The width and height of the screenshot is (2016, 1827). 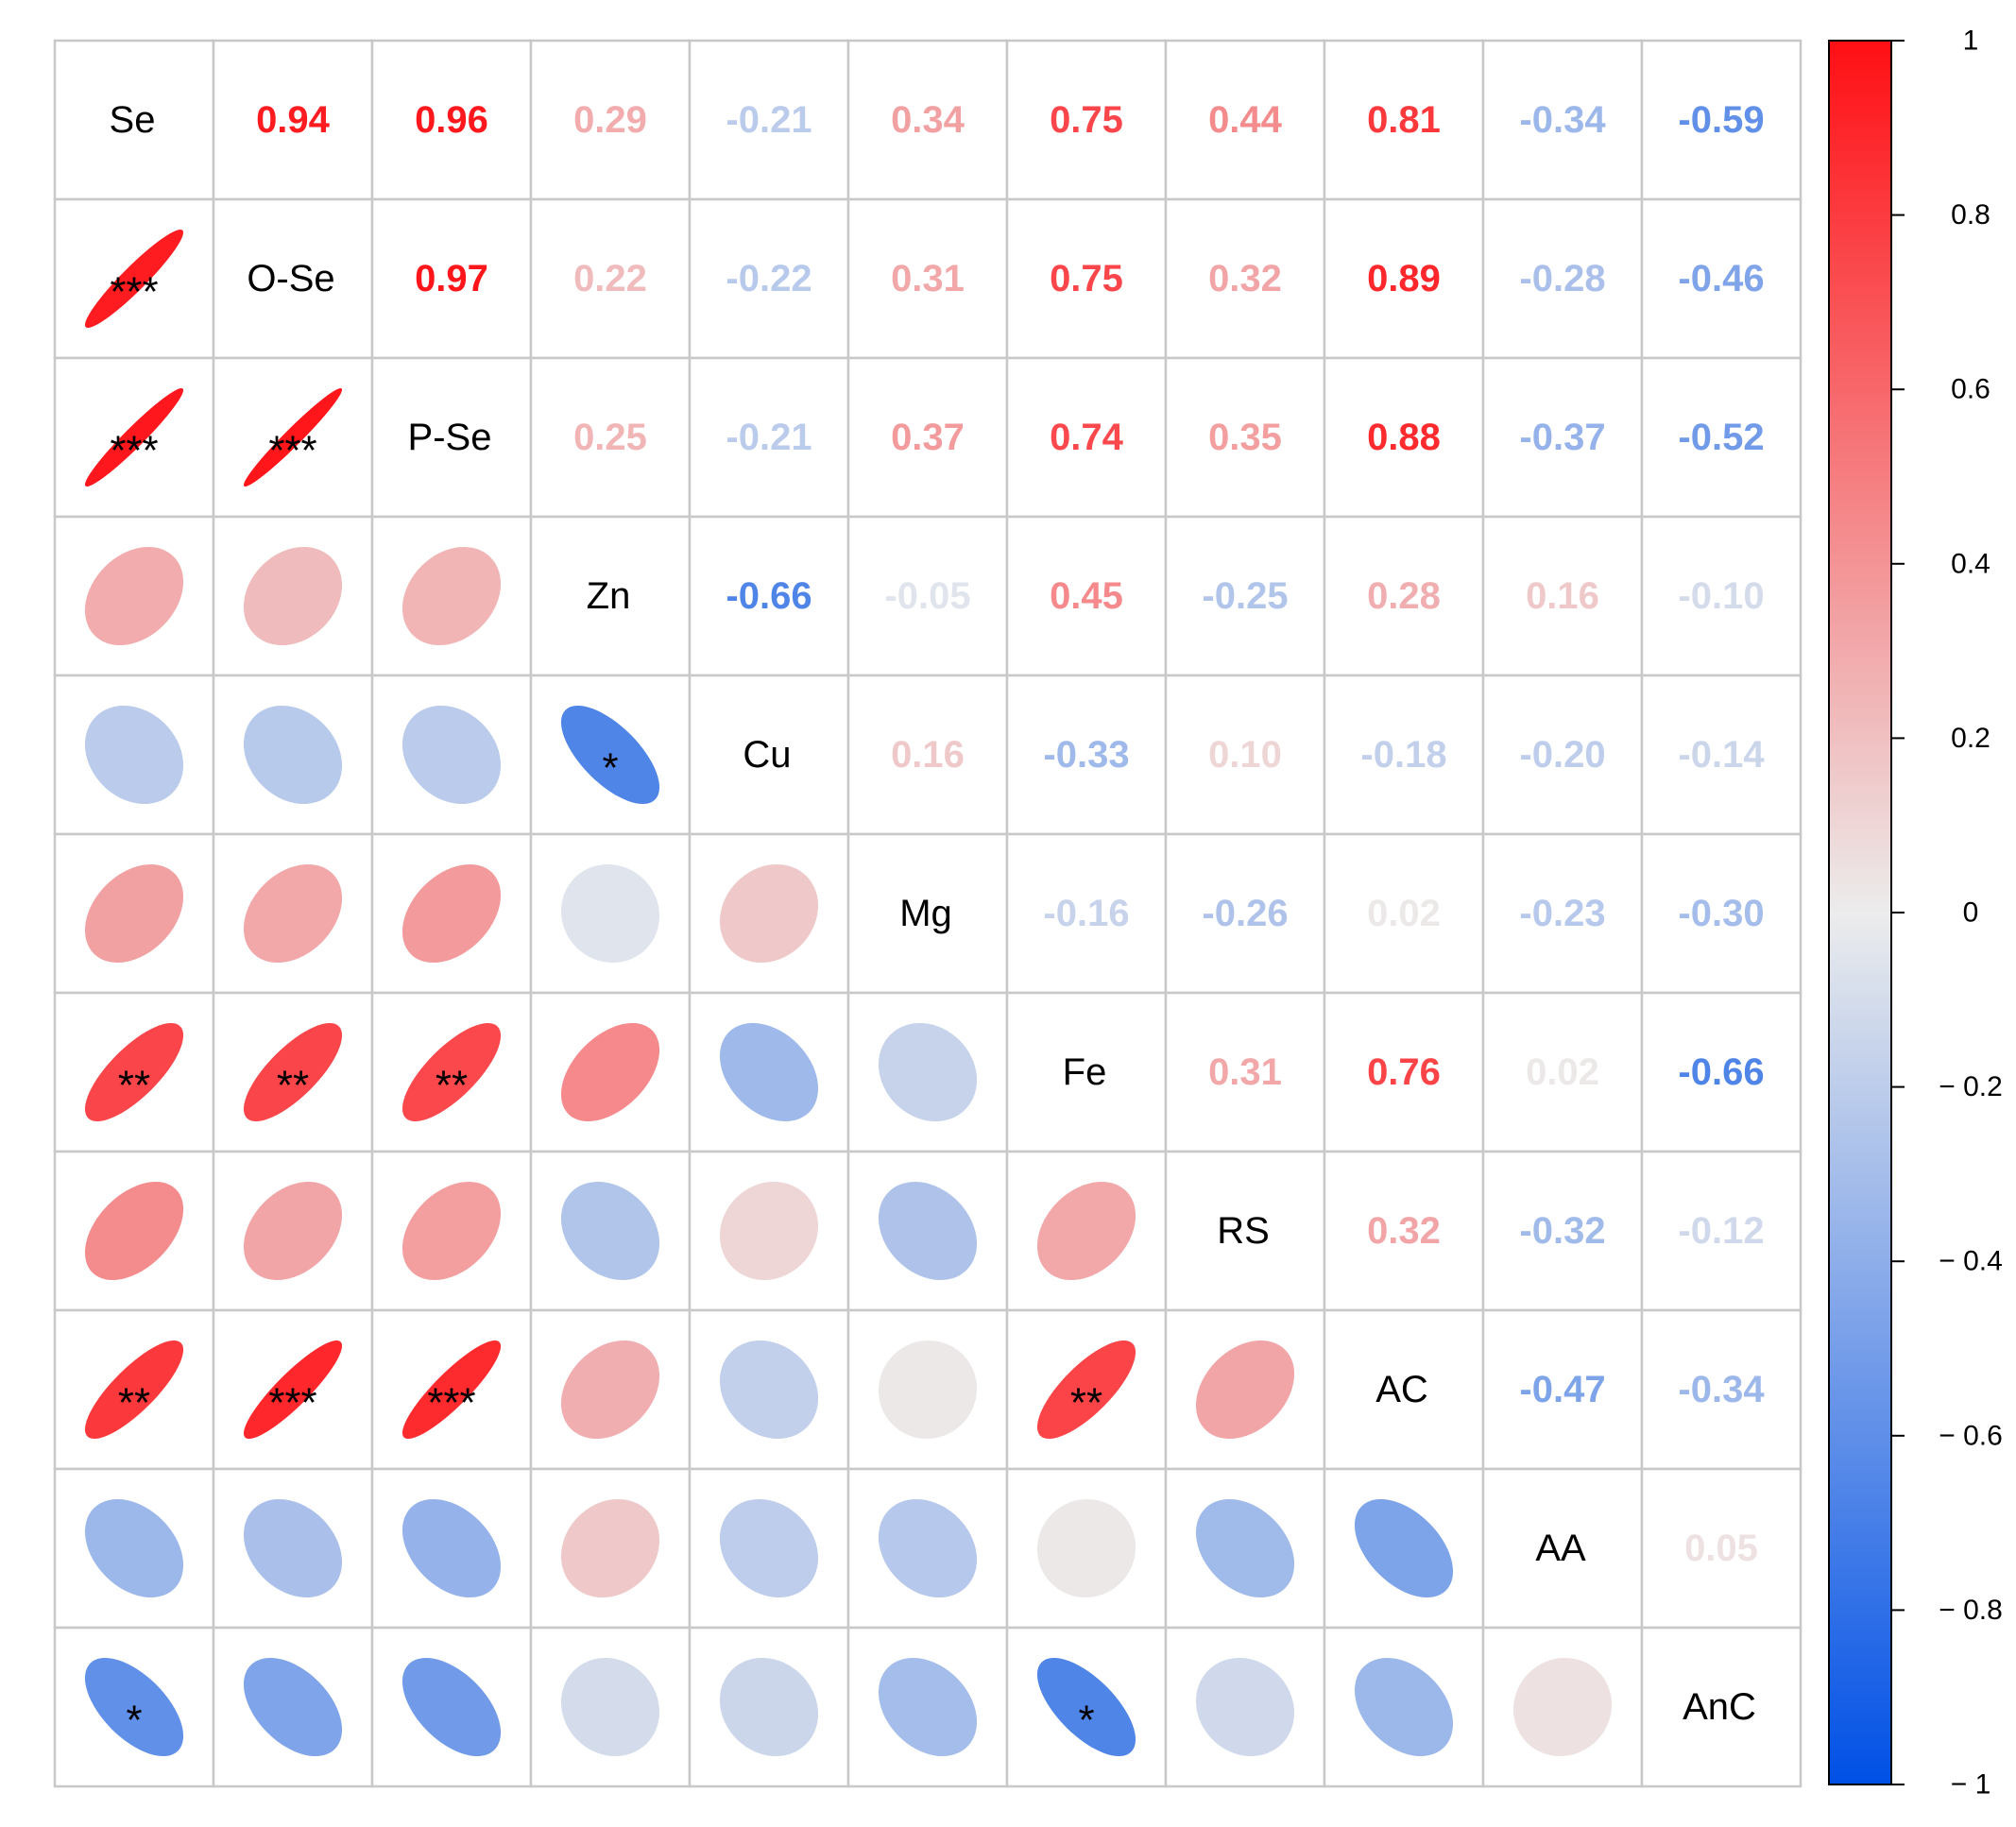 What do you see at coordinates (1243, 1231) in the screenshot?
I see `variable-label: RS` at bounding box center [1243, 1231].